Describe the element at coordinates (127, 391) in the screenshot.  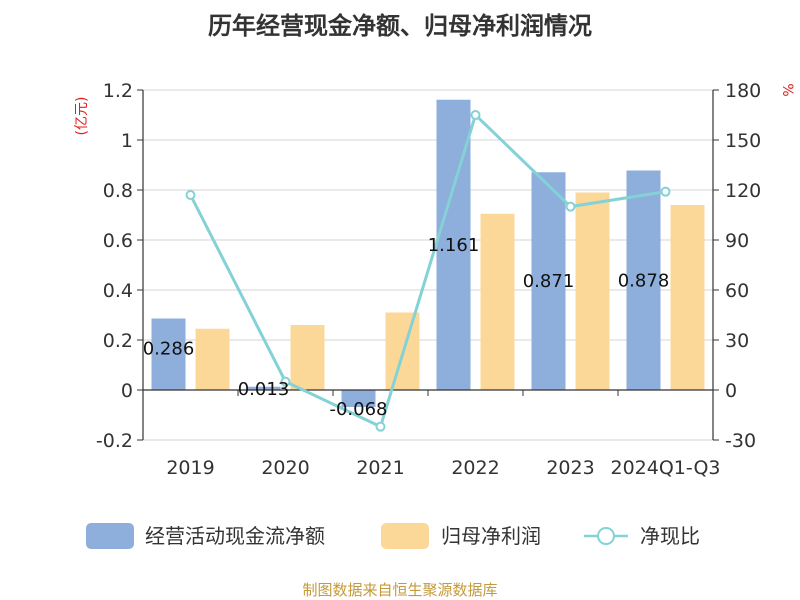
I see `left-tick-label: 0` at that location.